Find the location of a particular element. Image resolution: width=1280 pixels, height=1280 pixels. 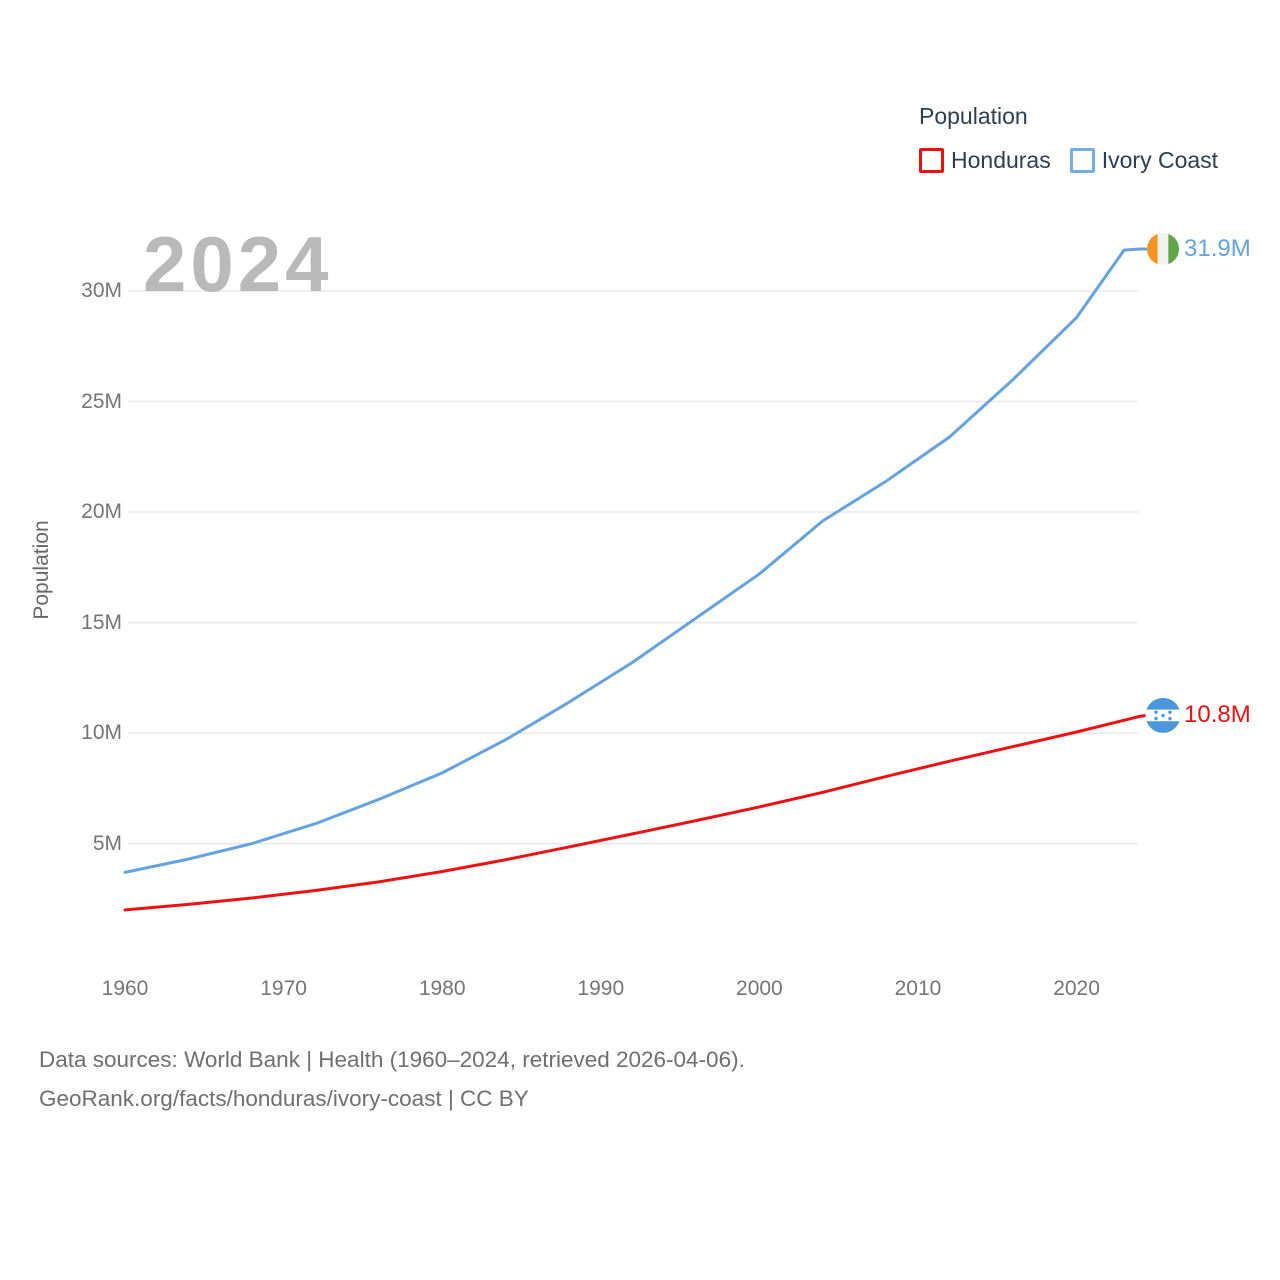

legend-label-ivory-coast: Ivory Coast is located at coordinates (1160, 160).